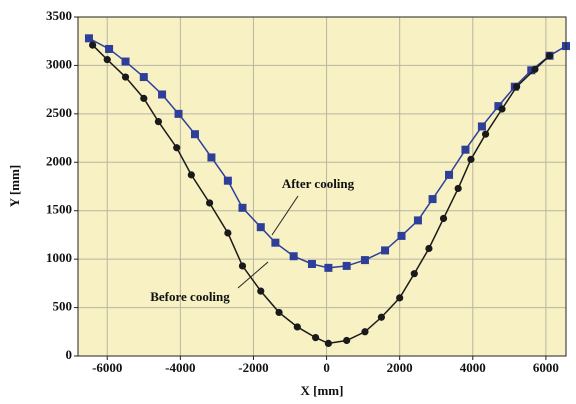 The width and height of the screenshot is (576, 404). Describe the element at coordinates (107, 367) in the screenshot. I see `x-tick-label: -6000` at that location.